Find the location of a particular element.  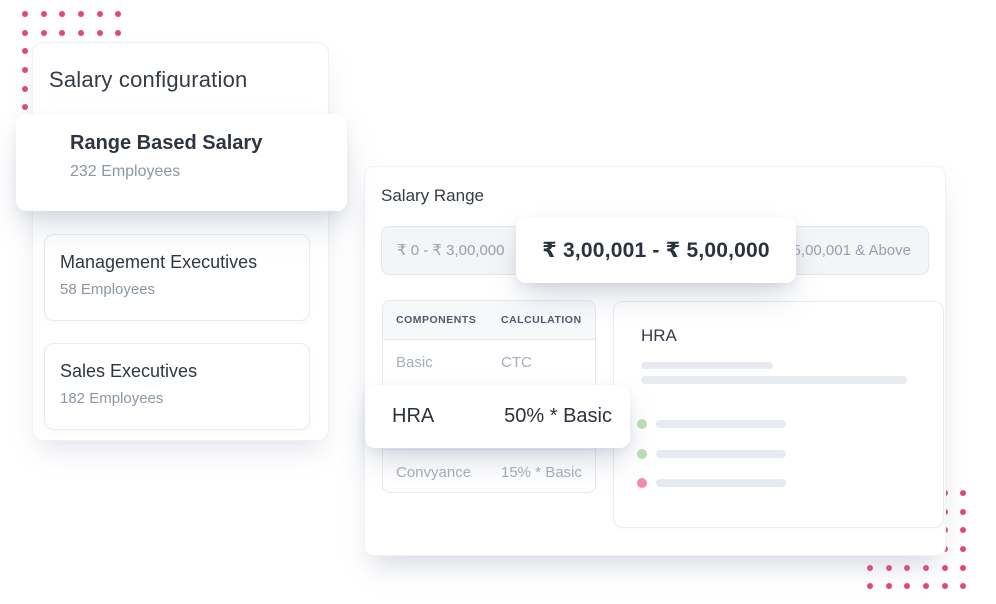

hra-detail-title: HRA is located at coordinates (659, 335).